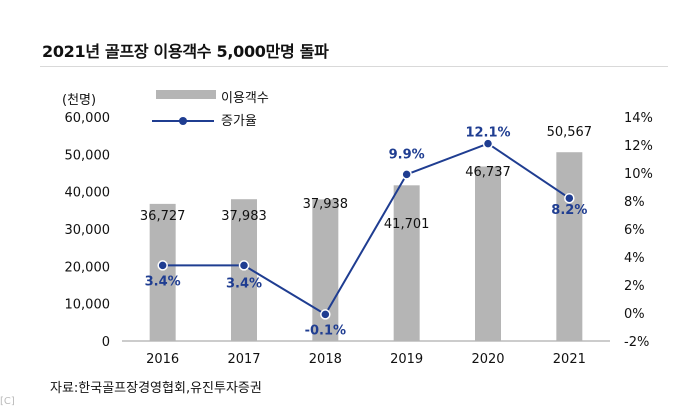  Describe the element at coordinates (162, 359) in the screenshot. I see `x-tick-label: 2016` at that location.